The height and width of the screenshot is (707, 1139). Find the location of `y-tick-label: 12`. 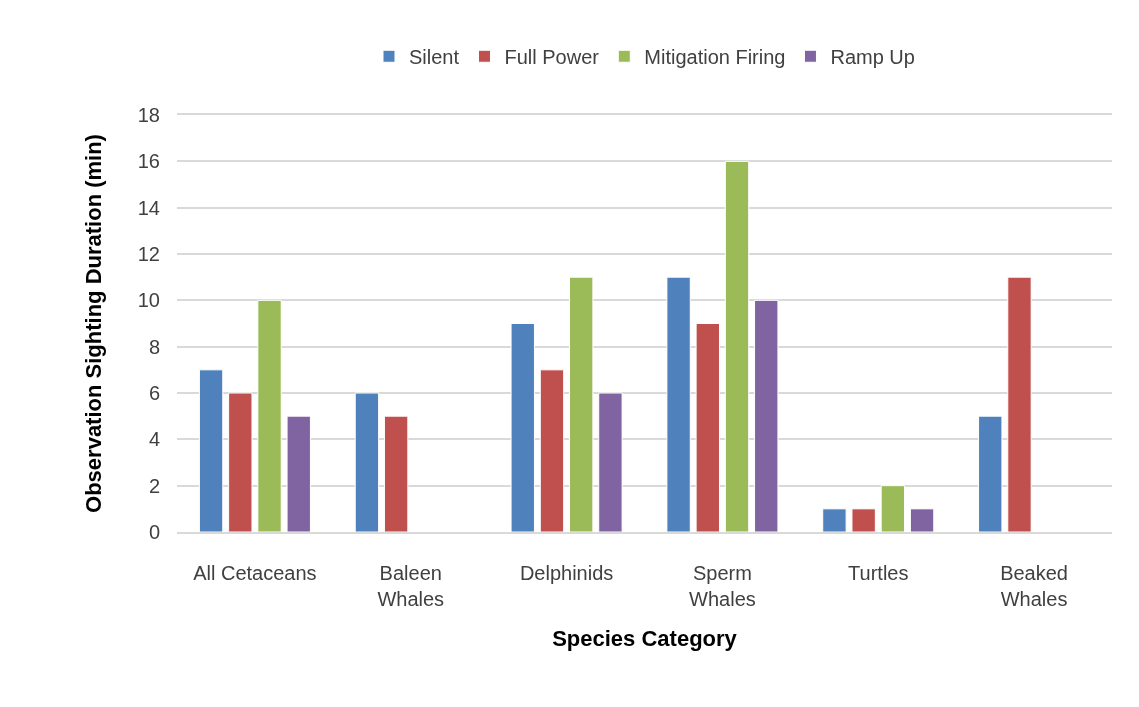

y-tick-label: 12 is located at coordinates (148, 254).